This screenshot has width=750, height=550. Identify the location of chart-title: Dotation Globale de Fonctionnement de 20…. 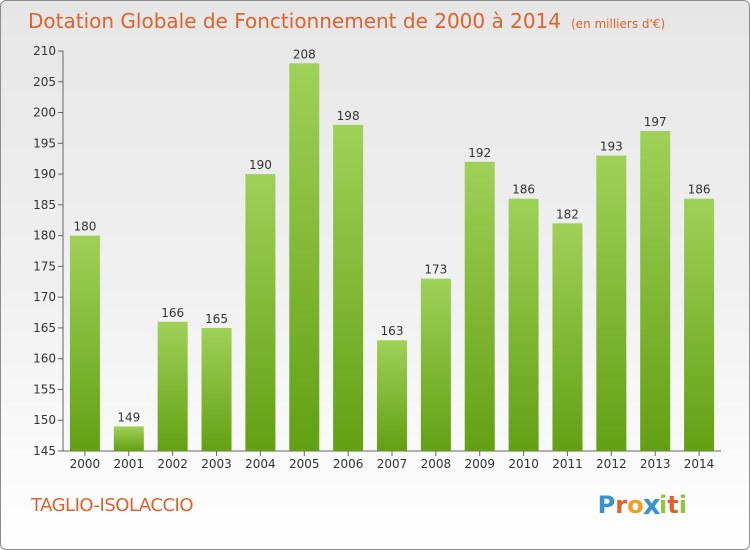
(346, 21).